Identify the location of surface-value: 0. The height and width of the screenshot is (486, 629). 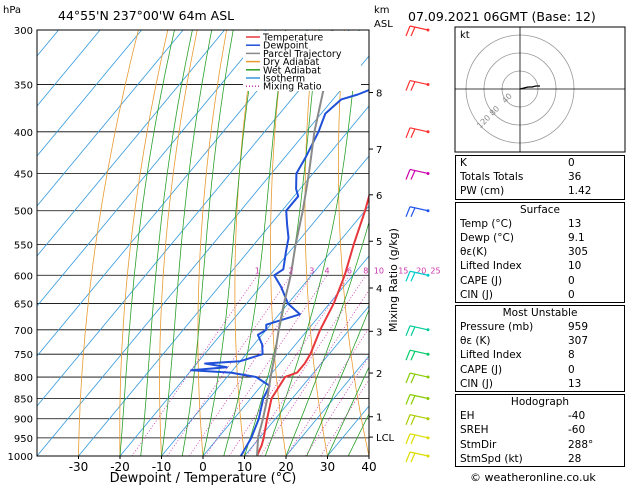
(571, 280).